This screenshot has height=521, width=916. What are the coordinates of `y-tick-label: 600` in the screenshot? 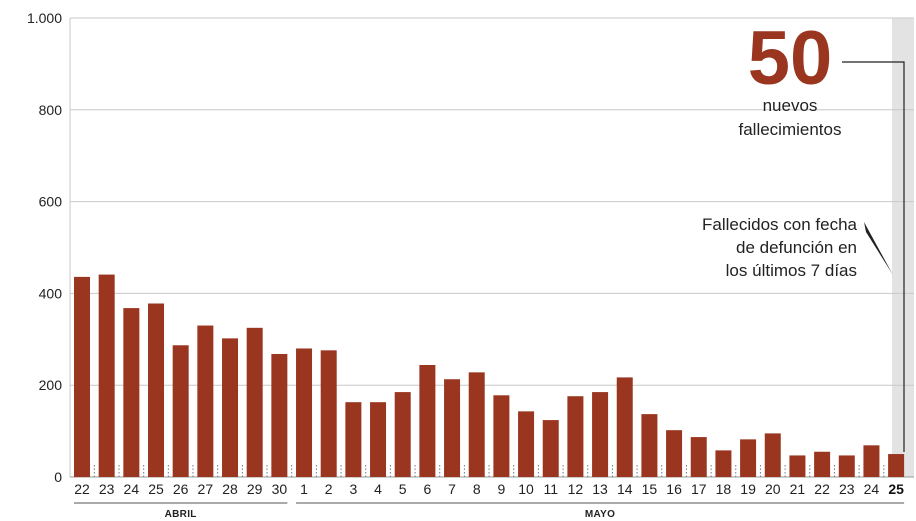 It's located at (51, 202).